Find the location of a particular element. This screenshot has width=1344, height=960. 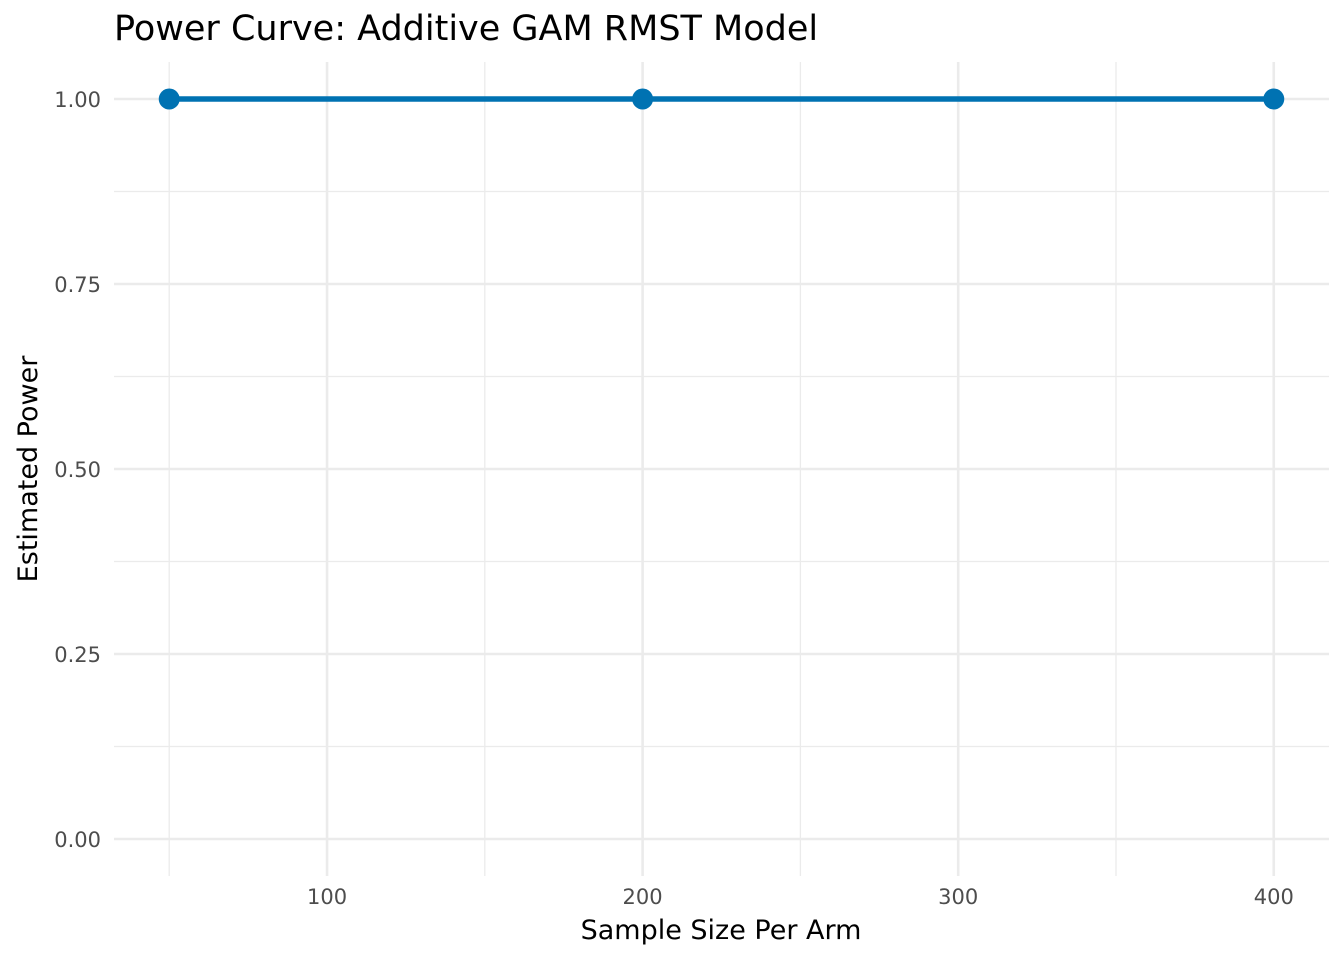

y-tick-label: 0.75 is located at coordinates (77, 285).